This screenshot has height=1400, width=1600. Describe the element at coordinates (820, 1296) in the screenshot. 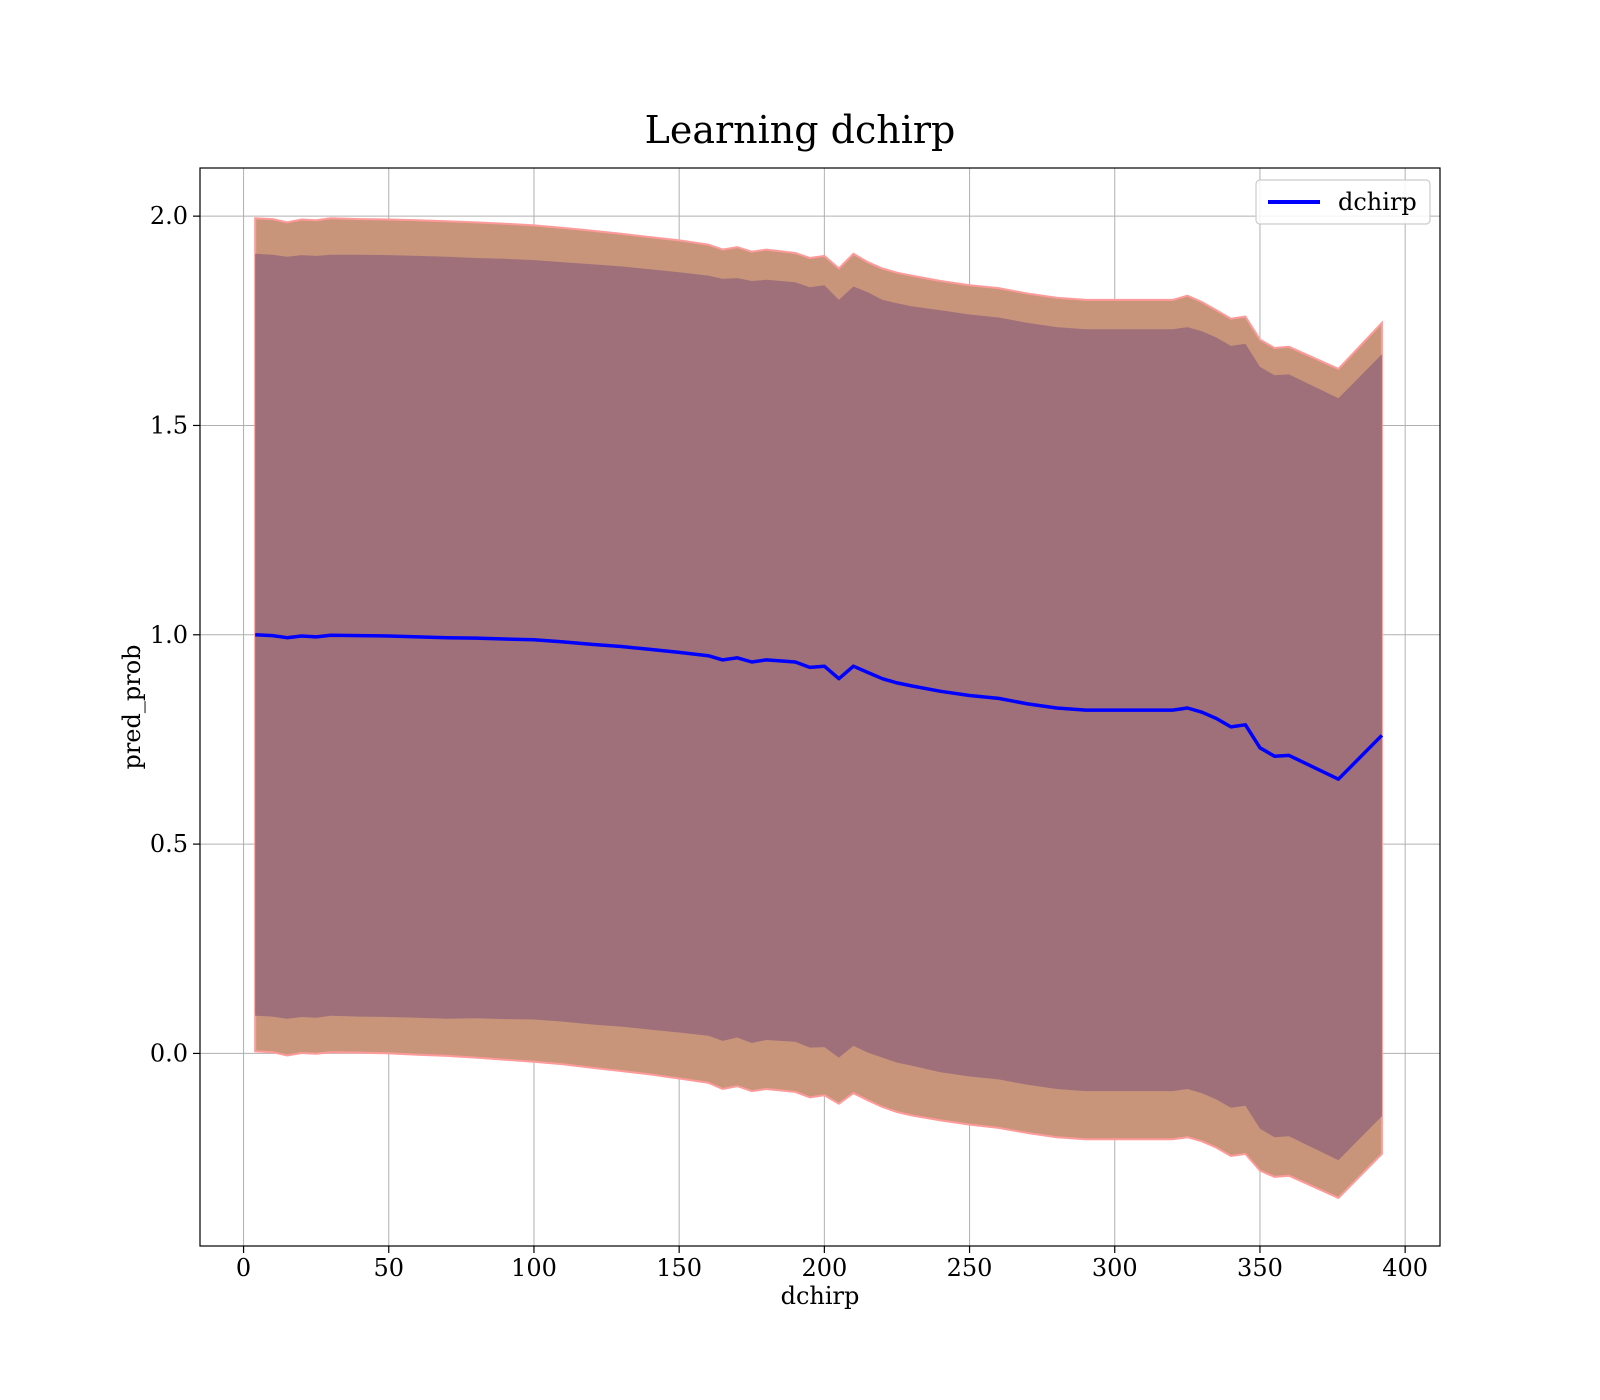

I see `x-axis-label: dchirp` at that location.